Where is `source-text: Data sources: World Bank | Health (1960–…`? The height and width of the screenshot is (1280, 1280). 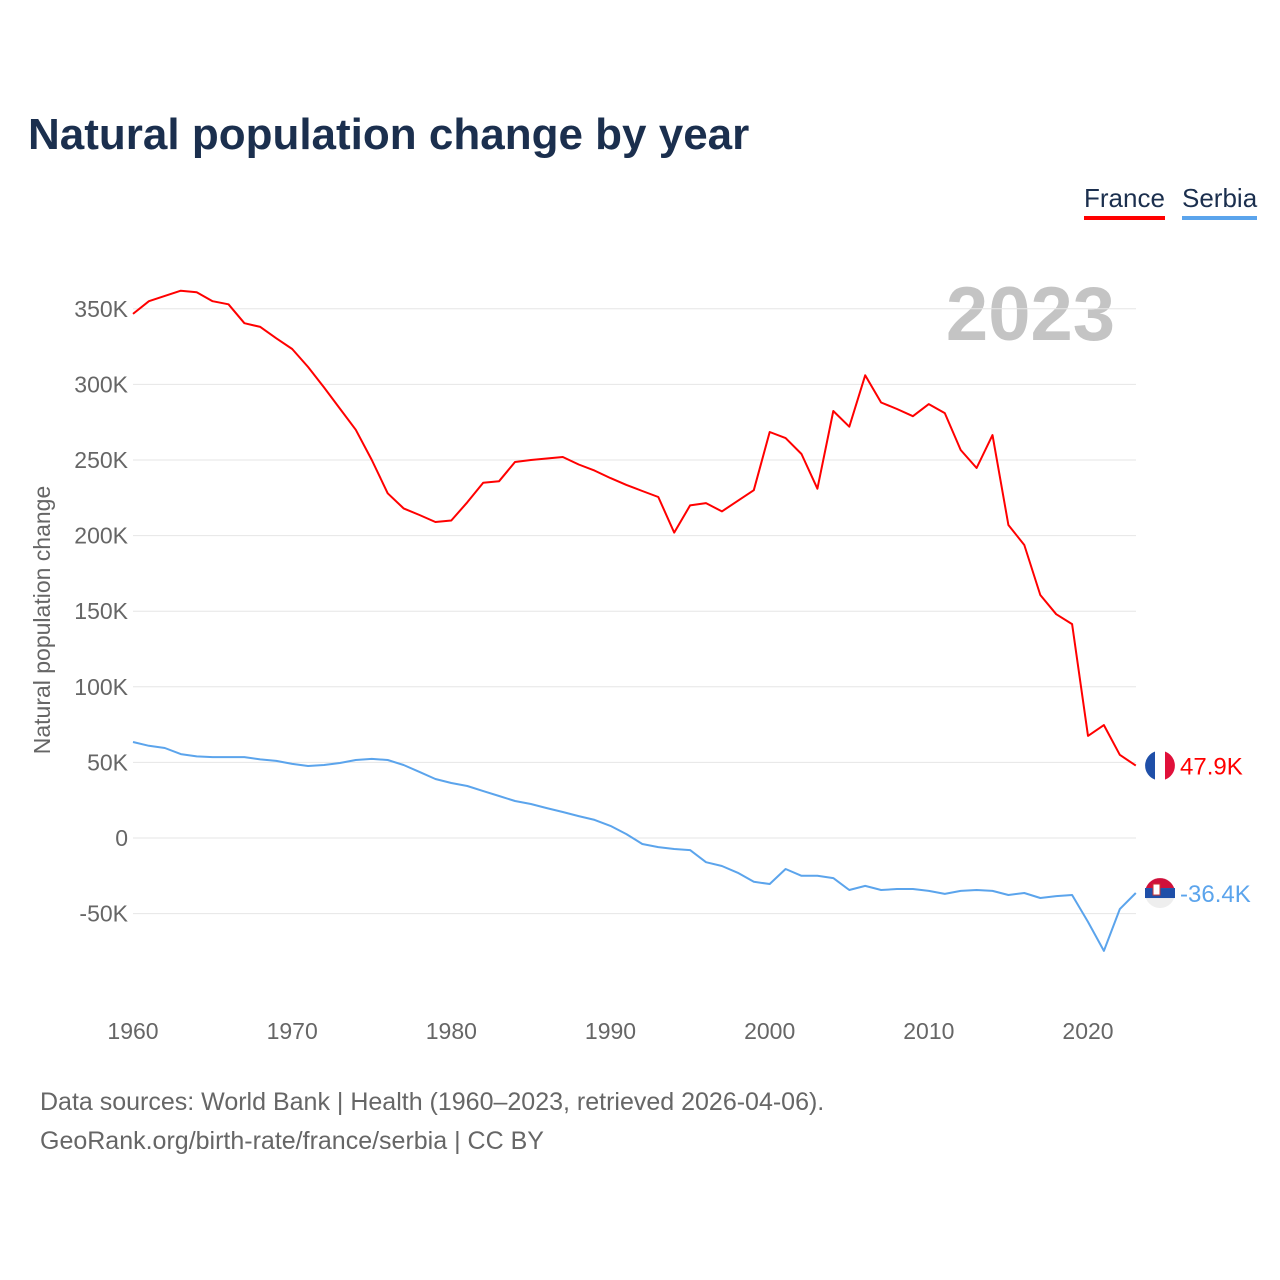 source-text: Data sources: World Bank | Health (1960–… is located at coordinates (432, 1102).